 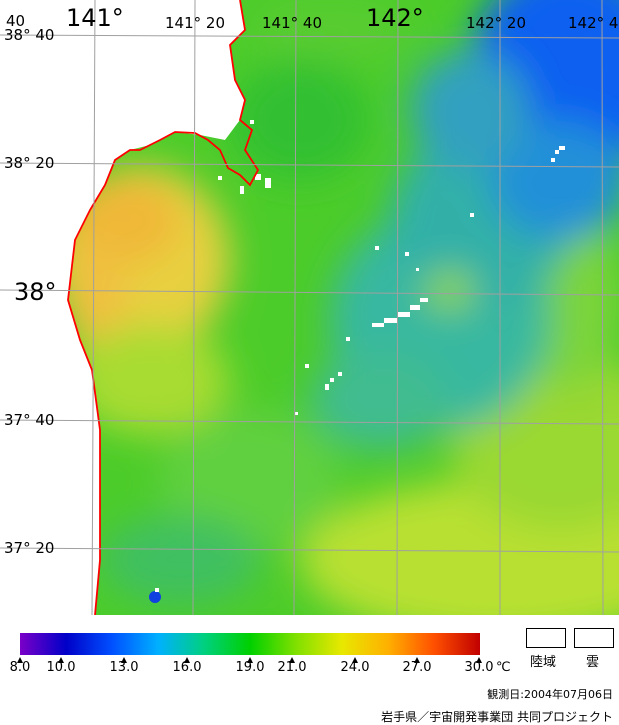 What do you see at coordinates (593, 662) in the screenshot?
I see `cloud-legend-label: 雲` at bounding box center [593, 662].